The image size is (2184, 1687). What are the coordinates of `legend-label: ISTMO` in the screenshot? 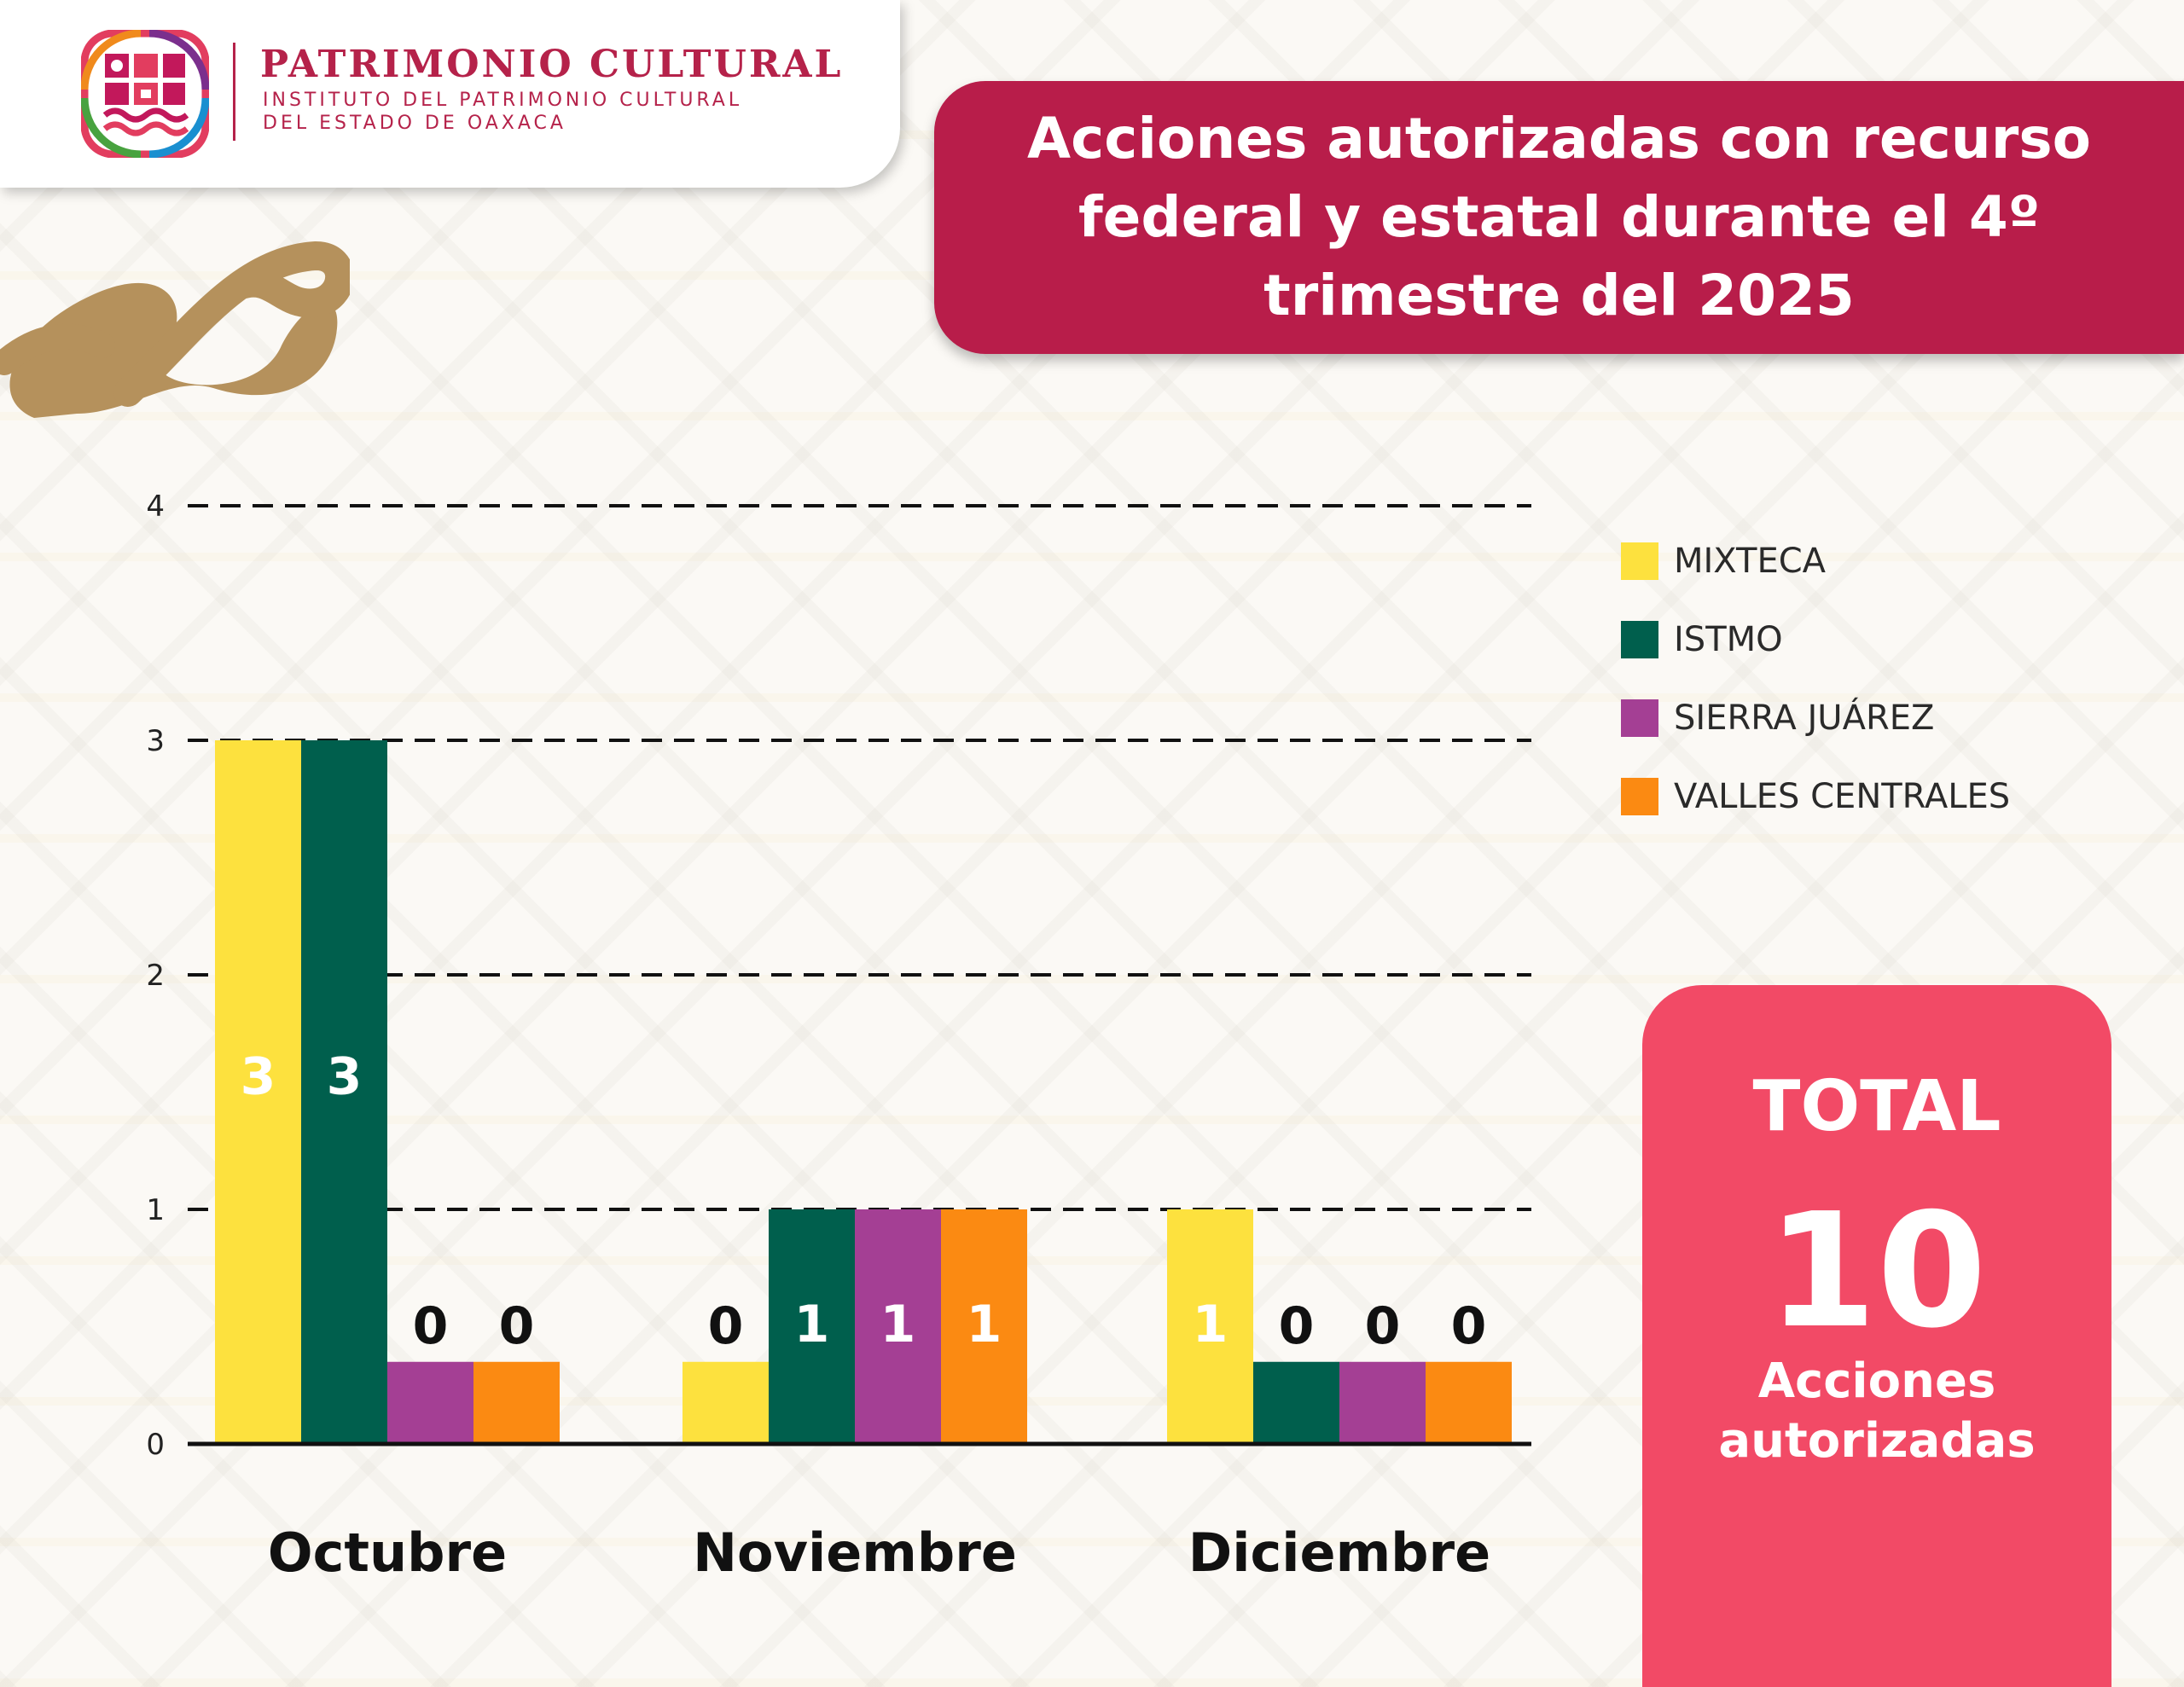 It's located at (1729, 639).